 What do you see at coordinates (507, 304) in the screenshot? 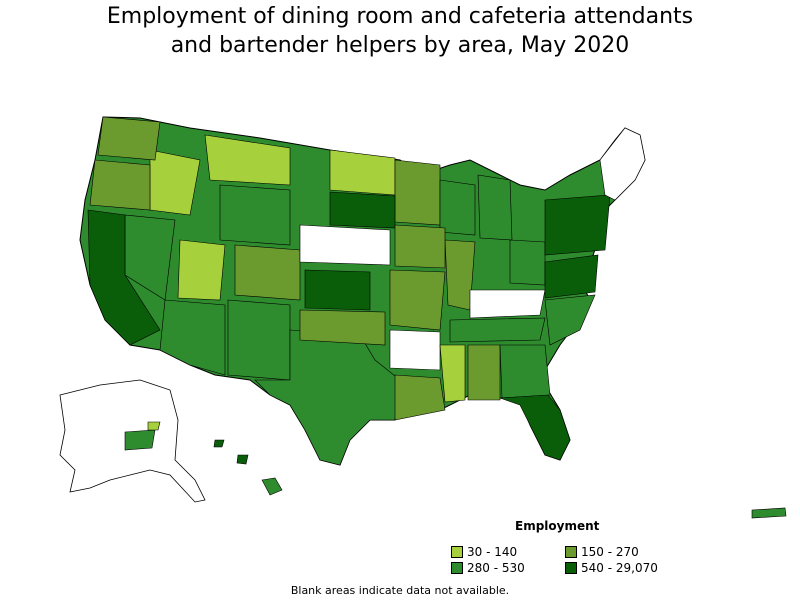
I see `region-kentucky` at bounding box center [507, 304].